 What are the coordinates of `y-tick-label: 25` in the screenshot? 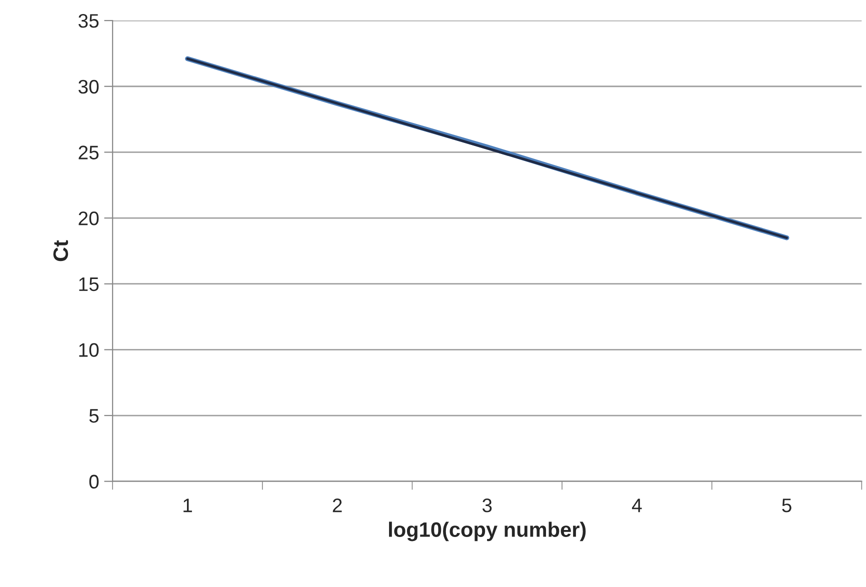 It's located at (88, 153).